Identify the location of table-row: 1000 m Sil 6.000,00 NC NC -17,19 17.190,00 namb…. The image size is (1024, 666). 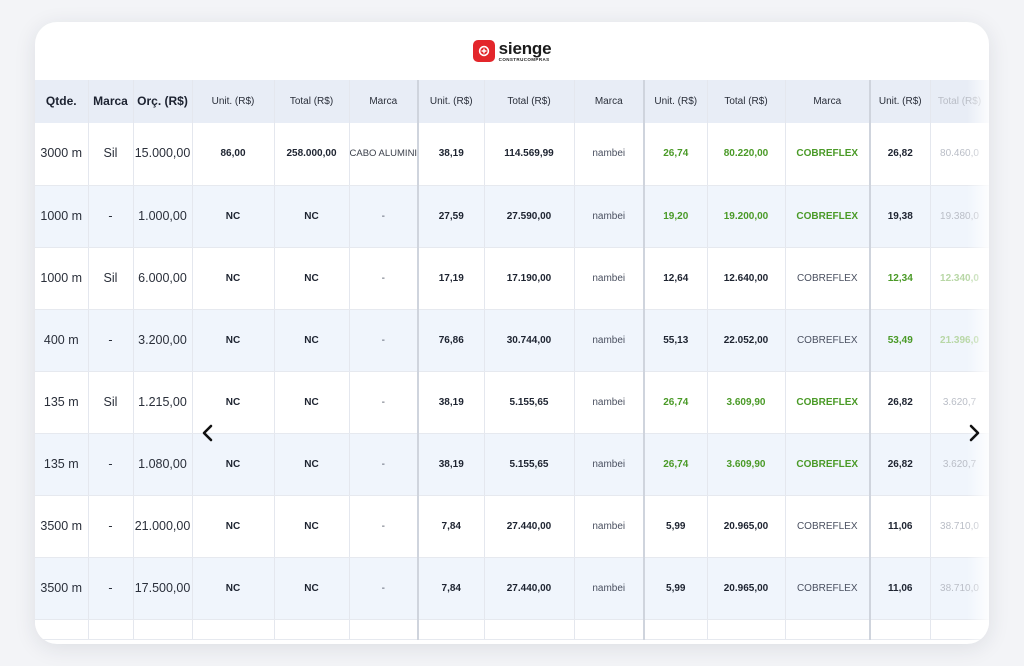
(512, 278).